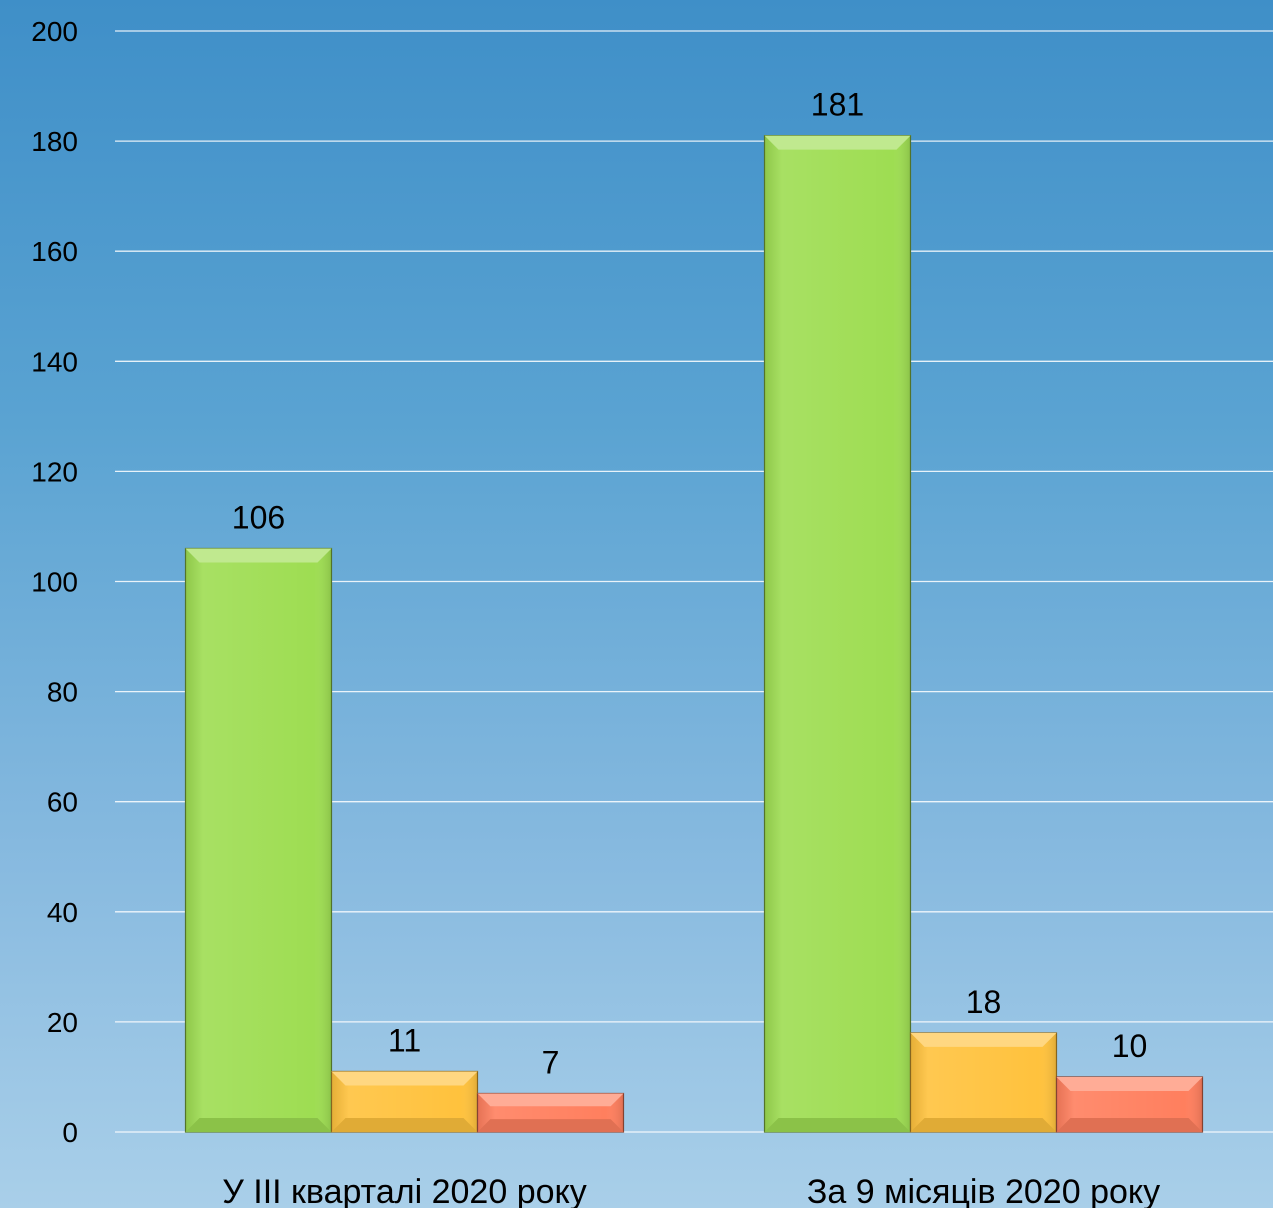 Image resolution: width=1273 pixels, height=1208 pixels. I want to click on y-tick-label: 140, so click(54, 361).